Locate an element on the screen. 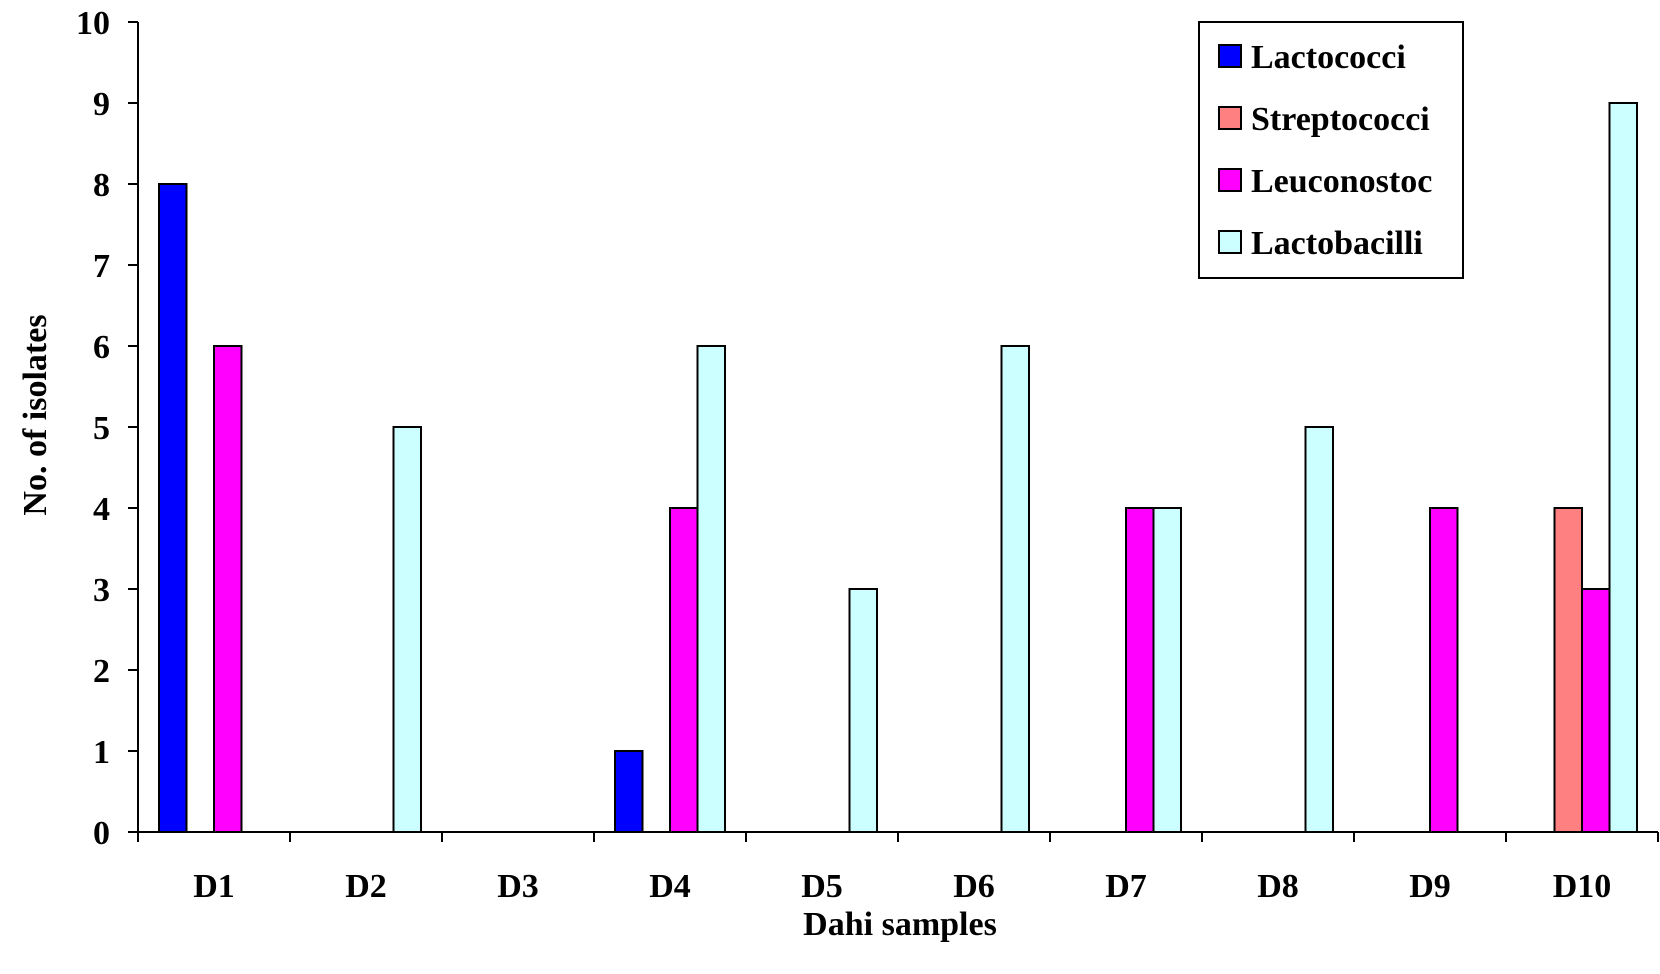  bar-leuconostoc-d1 is located at coordinates (228, 589).